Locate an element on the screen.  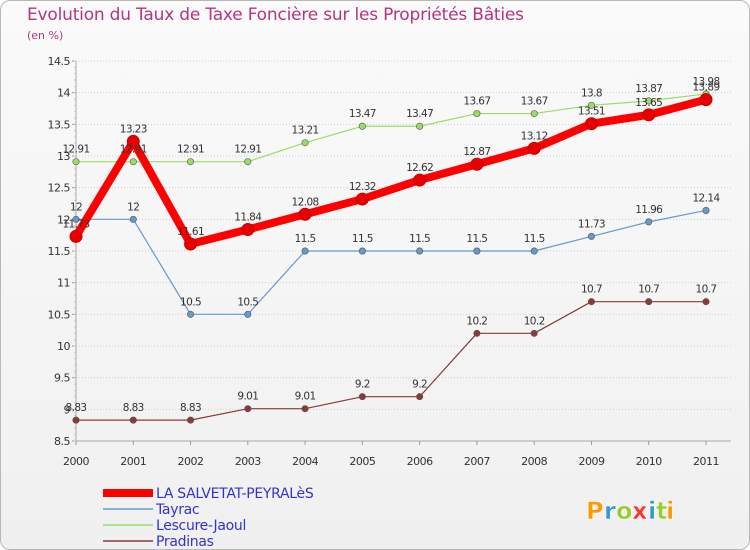
legend-label: LA SALVETAT-PEYRALèS is located at coordinates (235, 494).